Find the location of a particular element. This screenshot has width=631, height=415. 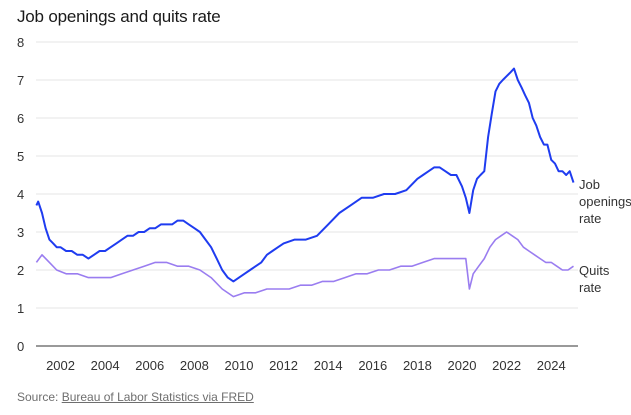

x-tick-label: 2012 is located at coordinates (283, 365).